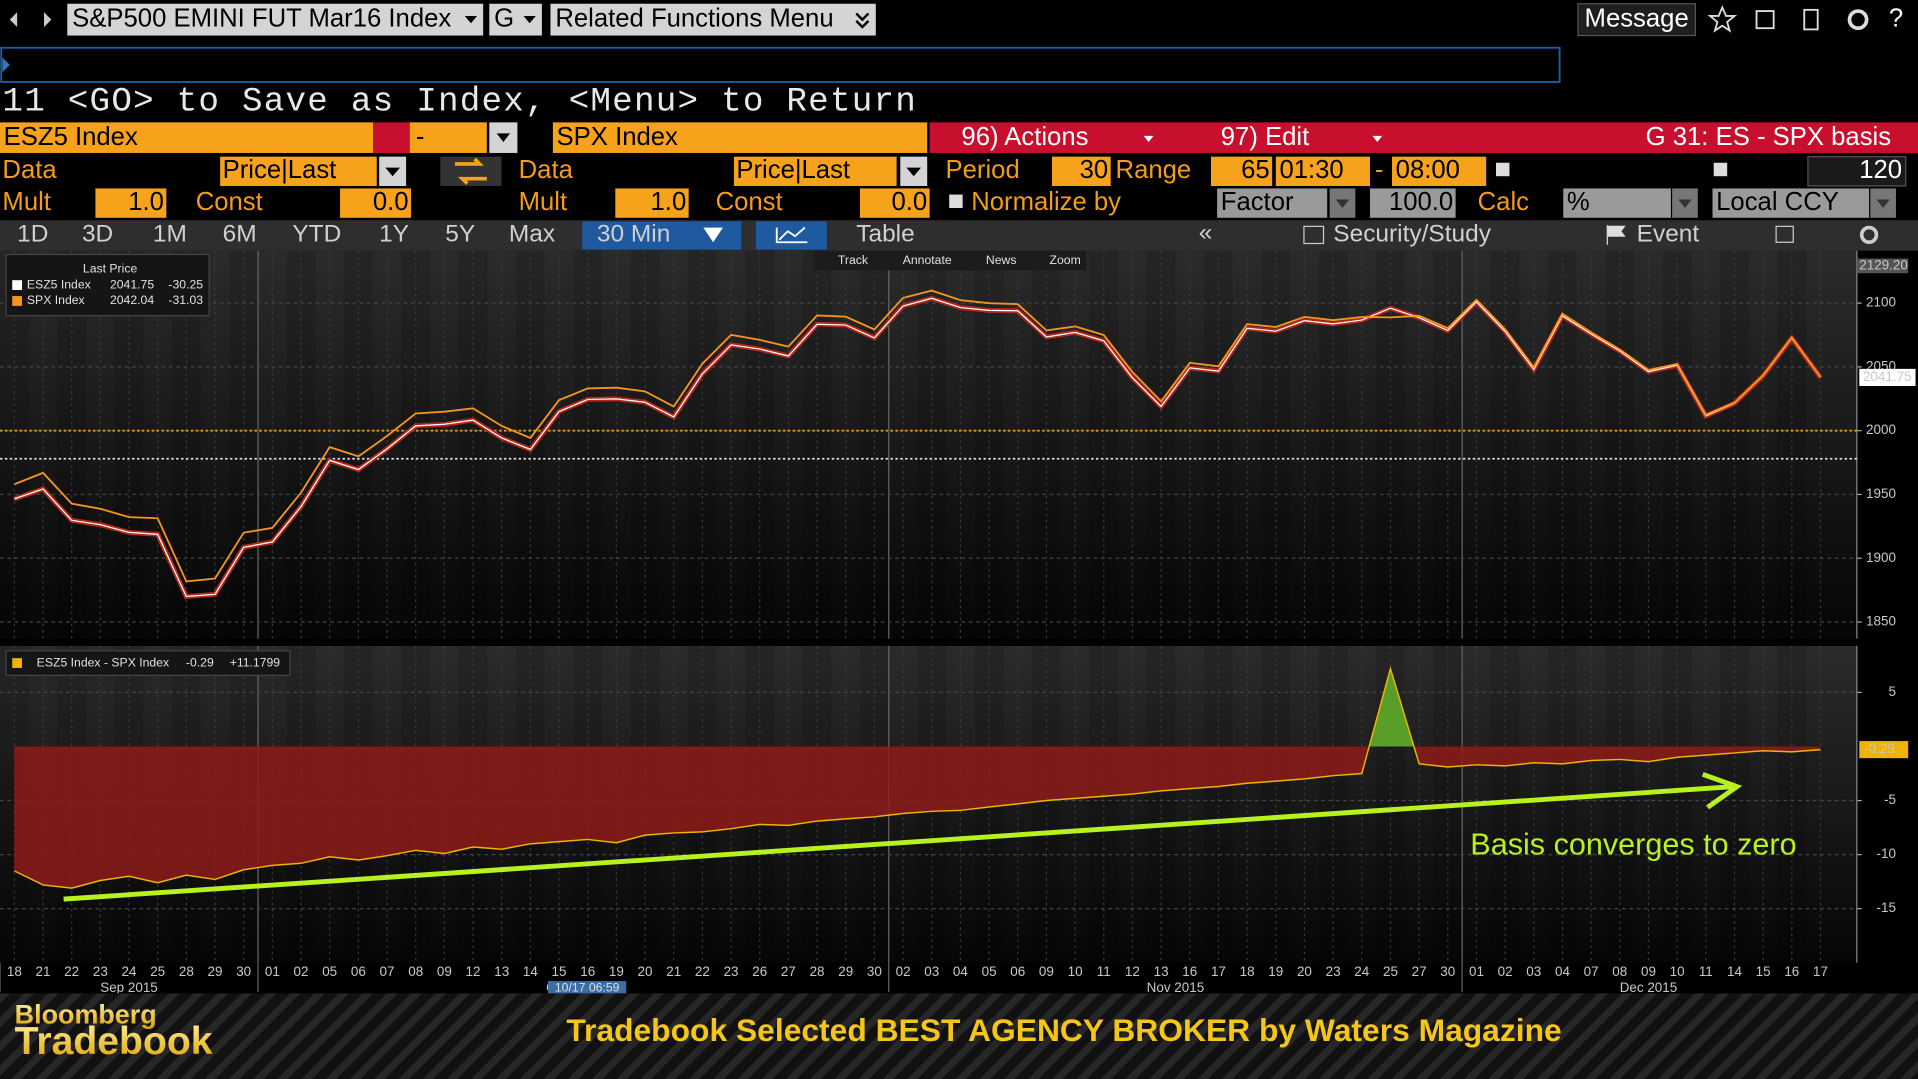 Image resolution: width=1918 pixels, height=1079 pixels. What do you see at coordinates (420, 137) in the screenshot?
I see `operator: -` at bounding box center [420, 137].